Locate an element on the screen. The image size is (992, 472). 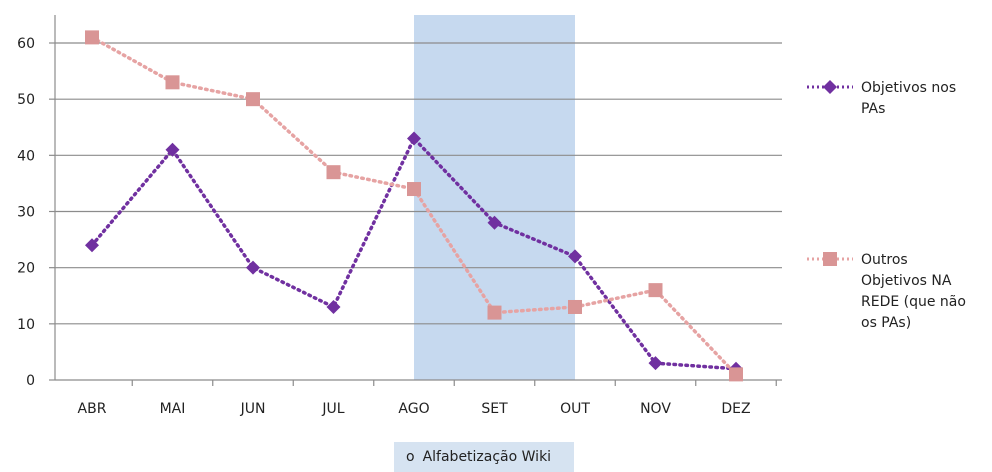
legend-label-0: Objetivos nos PAs is located at coordinates (909, 98).